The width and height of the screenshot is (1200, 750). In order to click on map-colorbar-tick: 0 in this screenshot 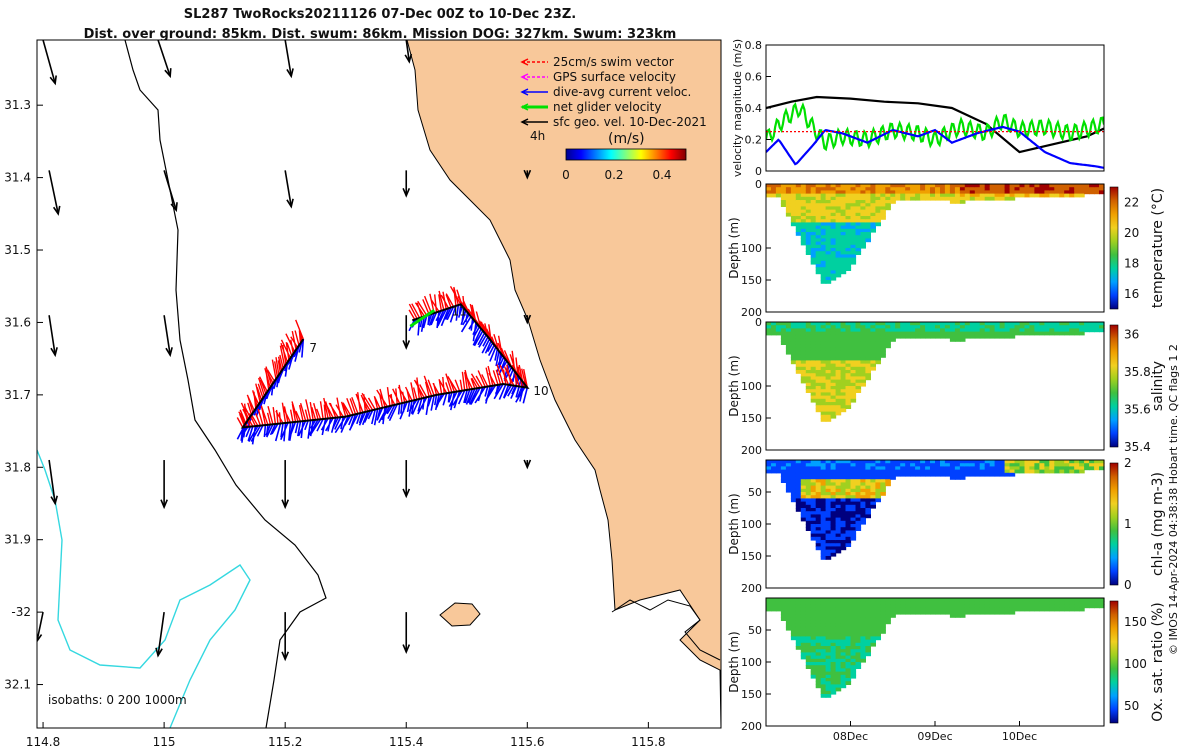, I will do `click(566, 175)`.